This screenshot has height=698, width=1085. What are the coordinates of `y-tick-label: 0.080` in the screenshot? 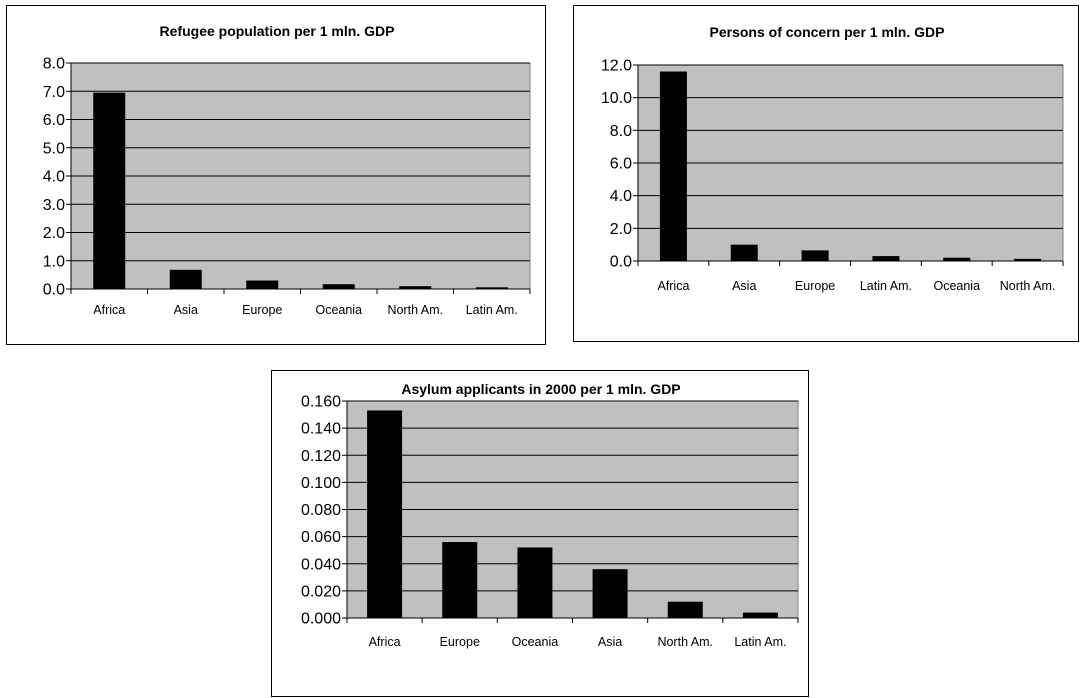 It's located at (321, 510).